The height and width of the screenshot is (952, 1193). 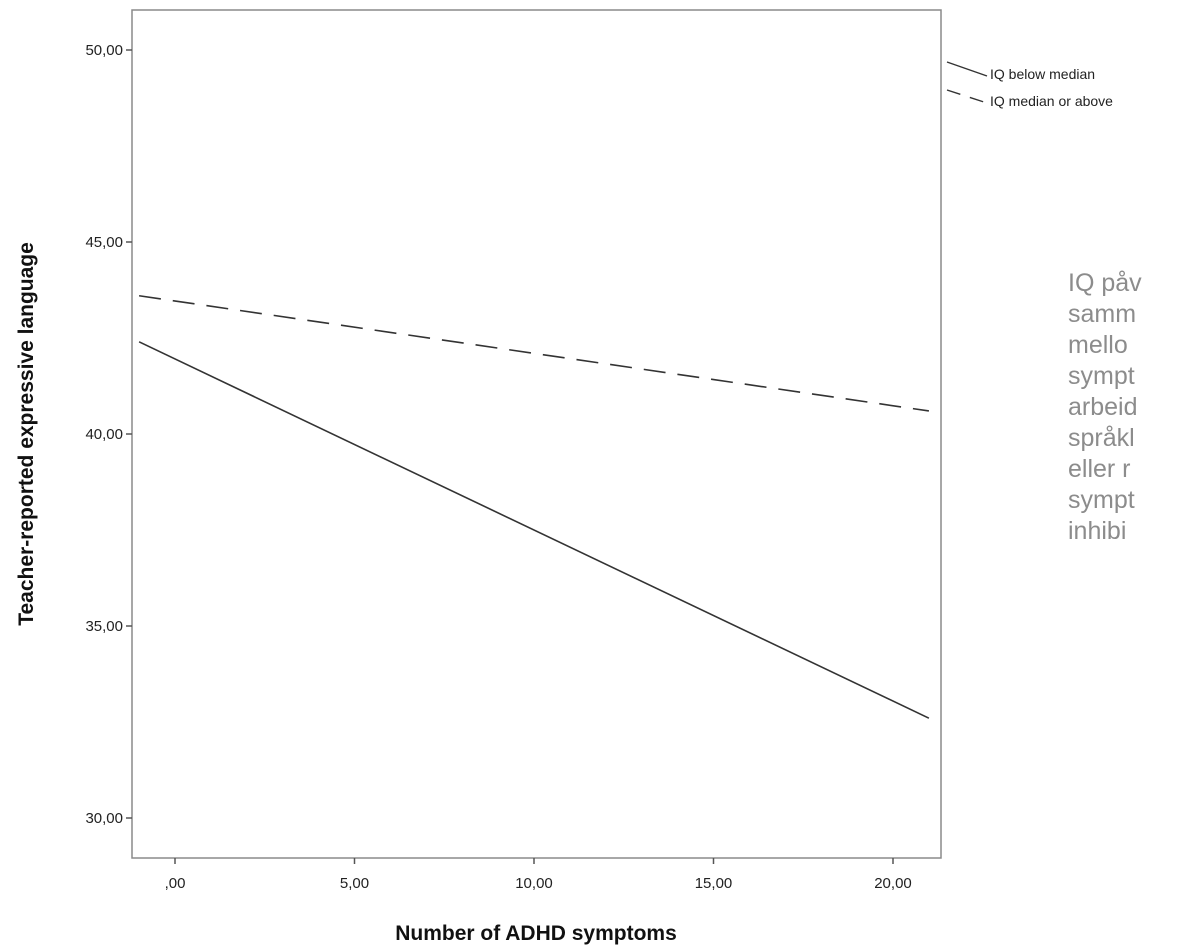 What do you see at coordinates (534, 353) in the screenshot?
I see `series-line-iq-median-or-above` at bounding box center [534, 353].